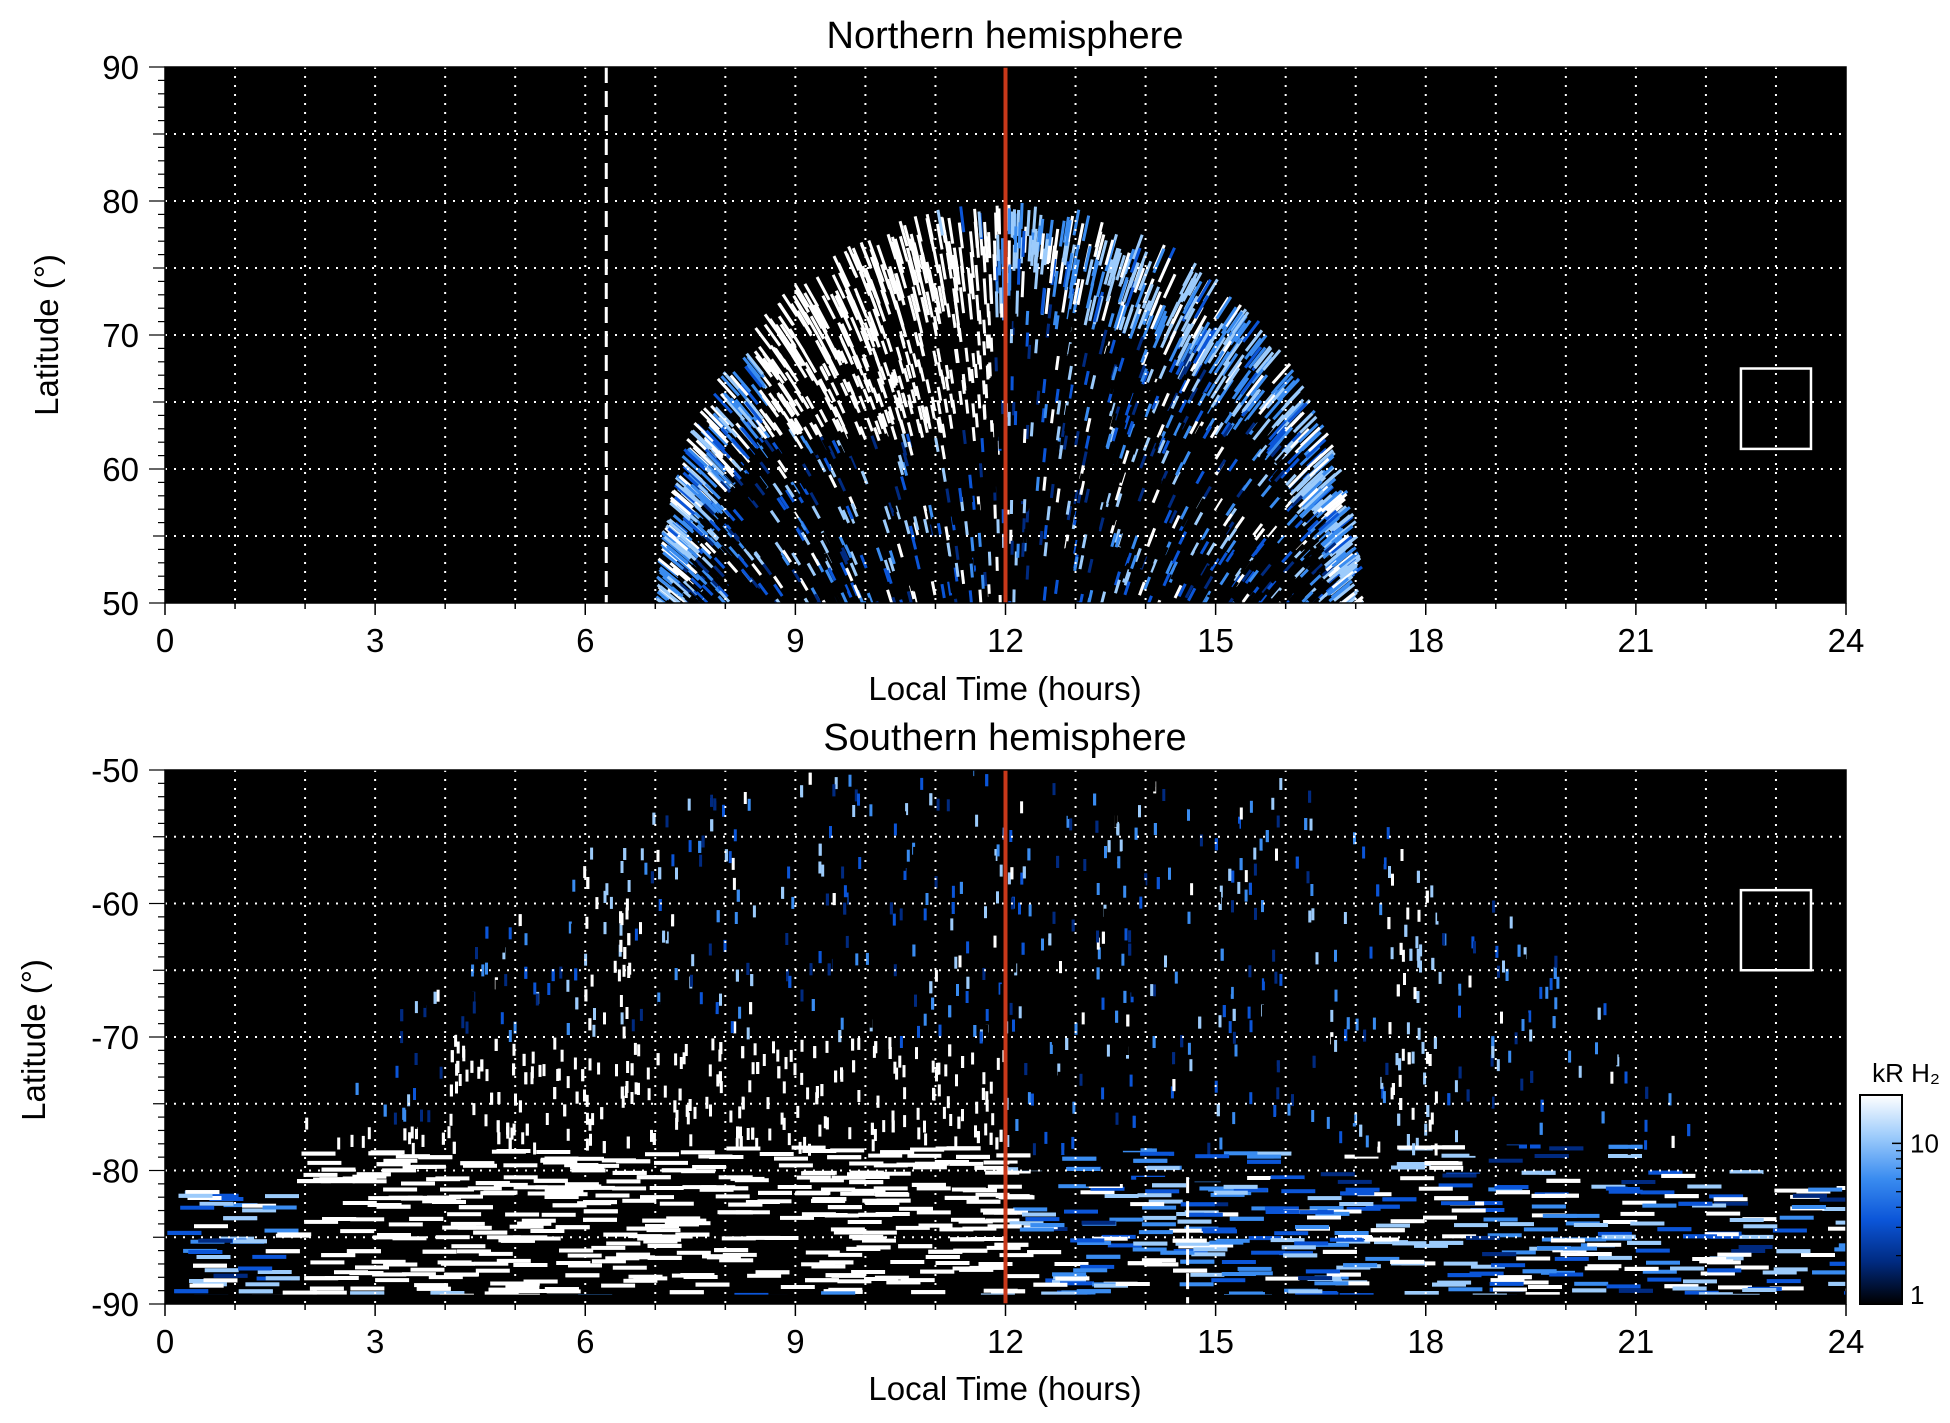  I want to click on y-tick-label: 90, so click(120, 67).